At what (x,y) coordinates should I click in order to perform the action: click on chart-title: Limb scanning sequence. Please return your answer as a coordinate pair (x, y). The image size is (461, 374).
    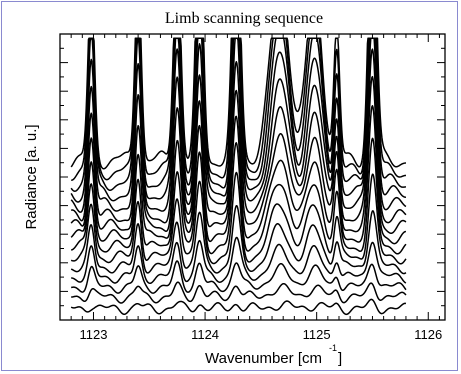
    Looking at the image, I should click on (244, 18).